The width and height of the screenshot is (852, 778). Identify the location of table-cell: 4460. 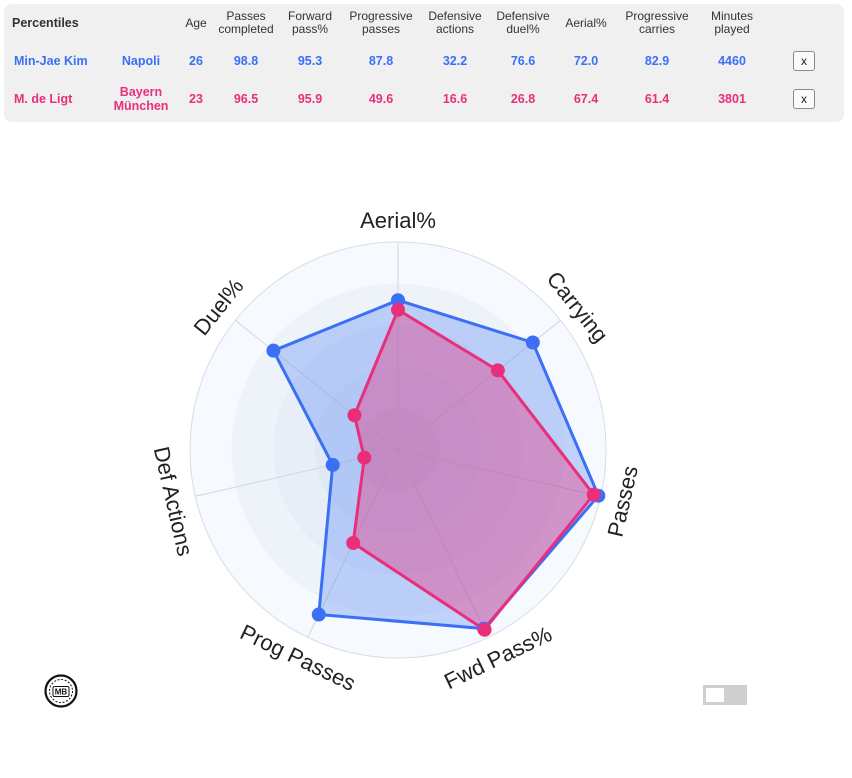
(732, 61).